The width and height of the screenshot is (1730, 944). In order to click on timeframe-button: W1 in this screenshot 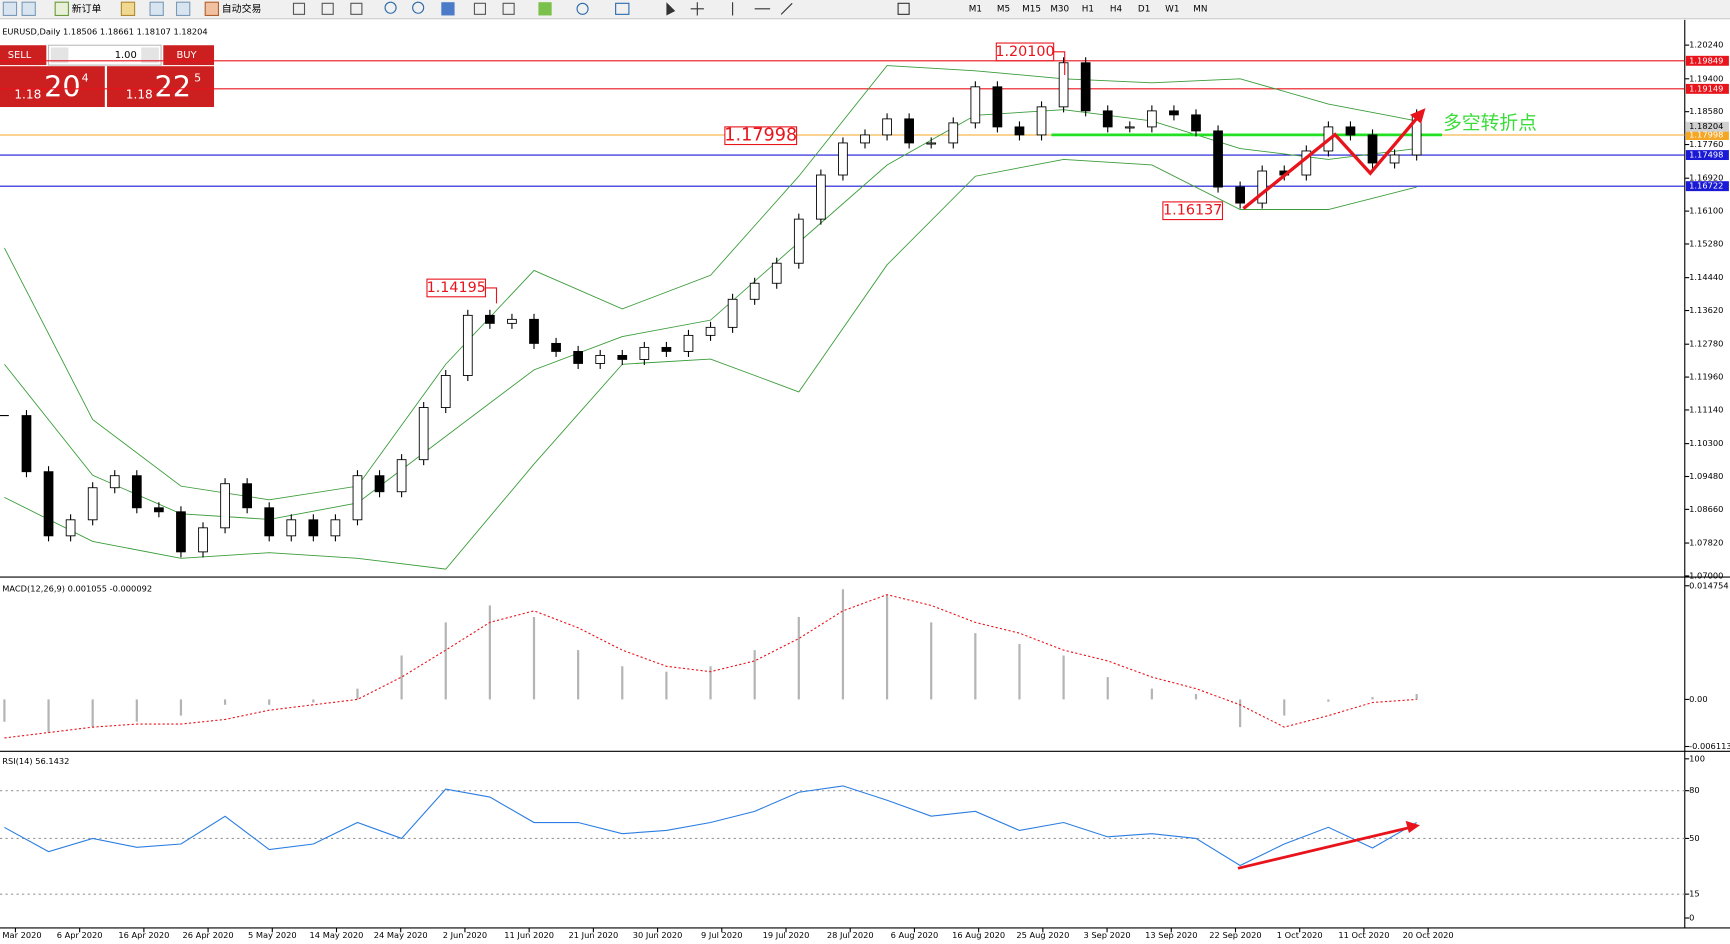, I will do `click(1172, 9)`.